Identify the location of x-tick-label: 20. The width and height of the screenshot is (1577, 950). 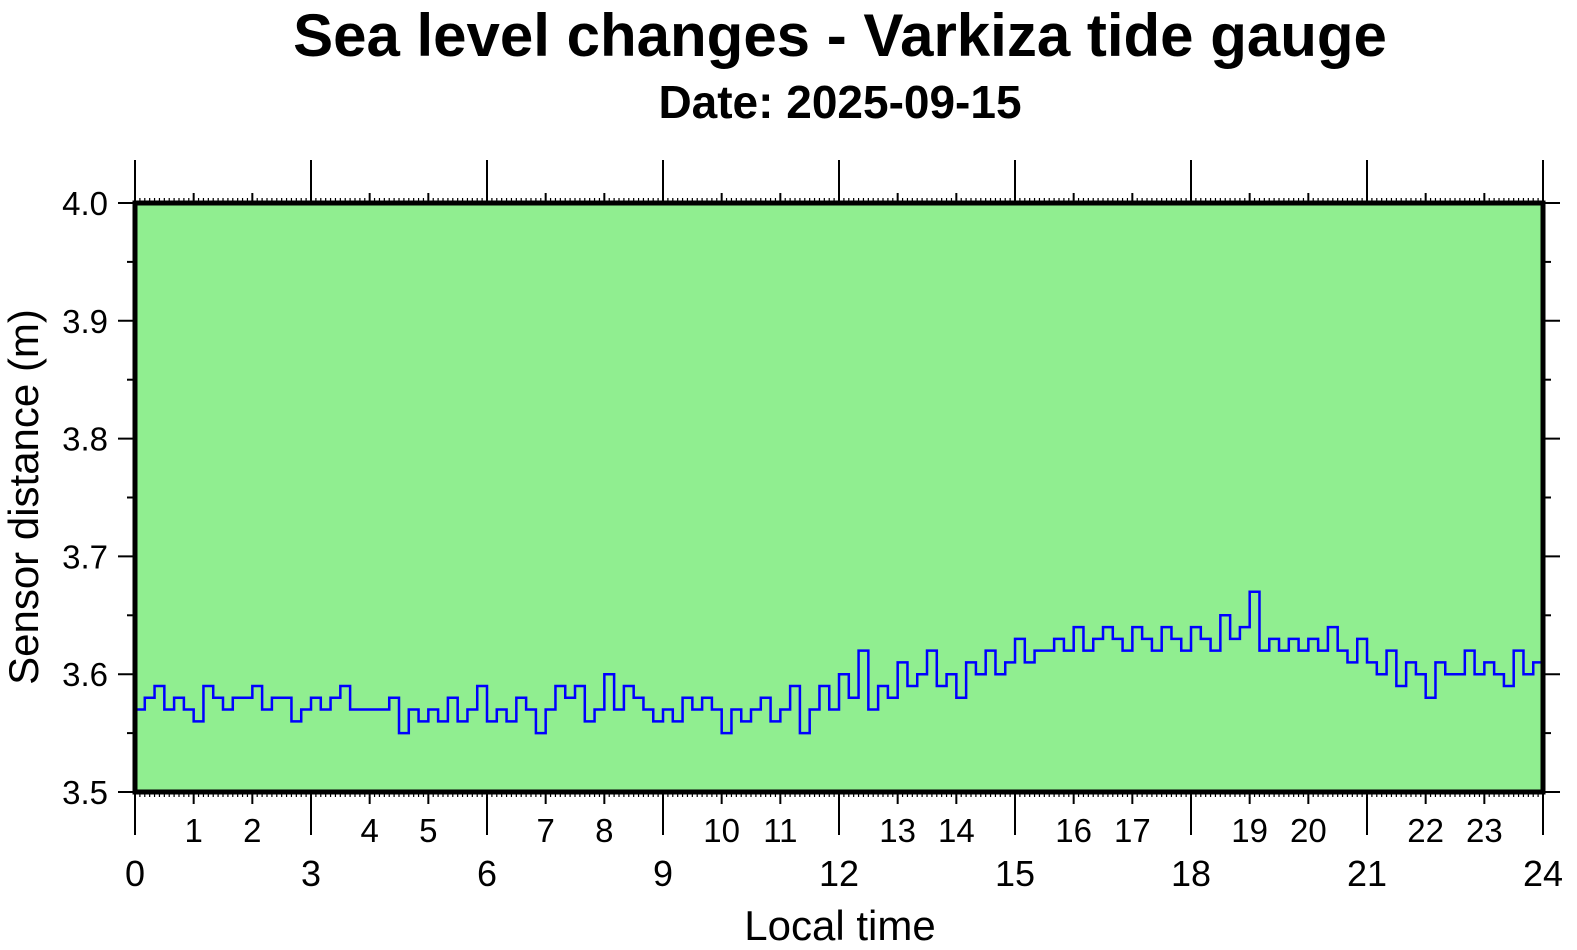
(1308, 830).